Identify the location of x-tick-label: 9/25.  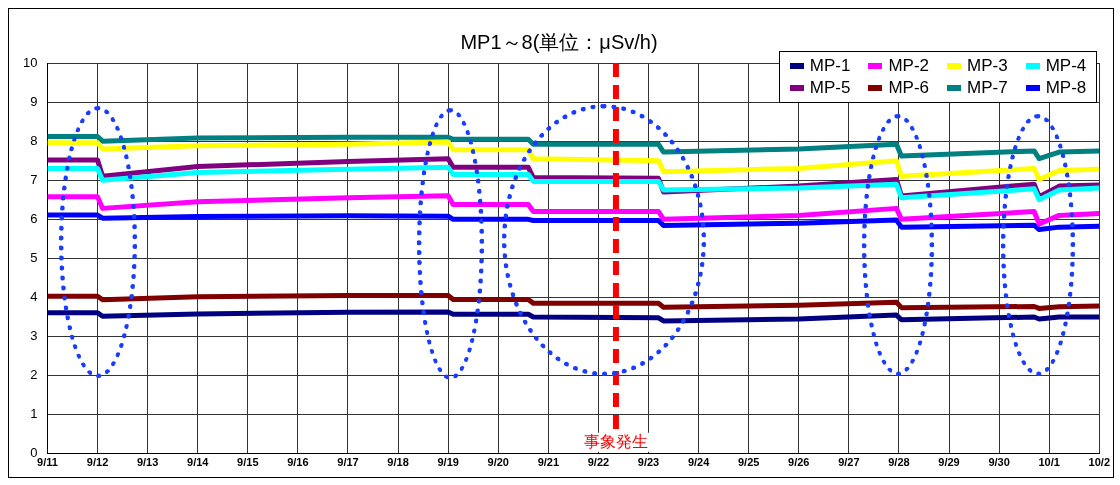
(748, 462).